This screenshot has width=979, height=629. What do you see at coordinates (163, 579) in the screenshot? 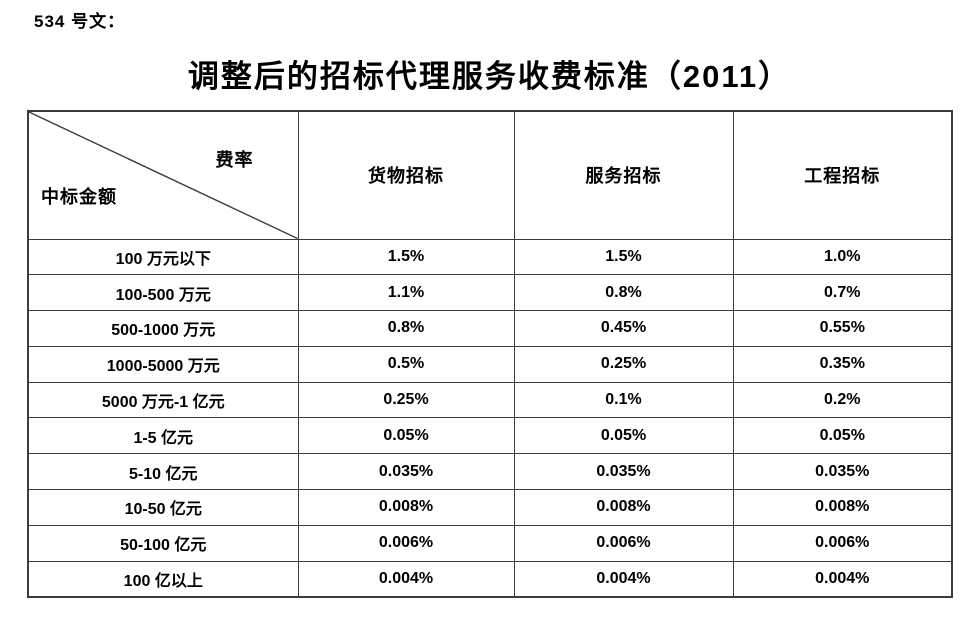
I see `row-label-cell: 100 亿以上` at bounding box center [163, 579].